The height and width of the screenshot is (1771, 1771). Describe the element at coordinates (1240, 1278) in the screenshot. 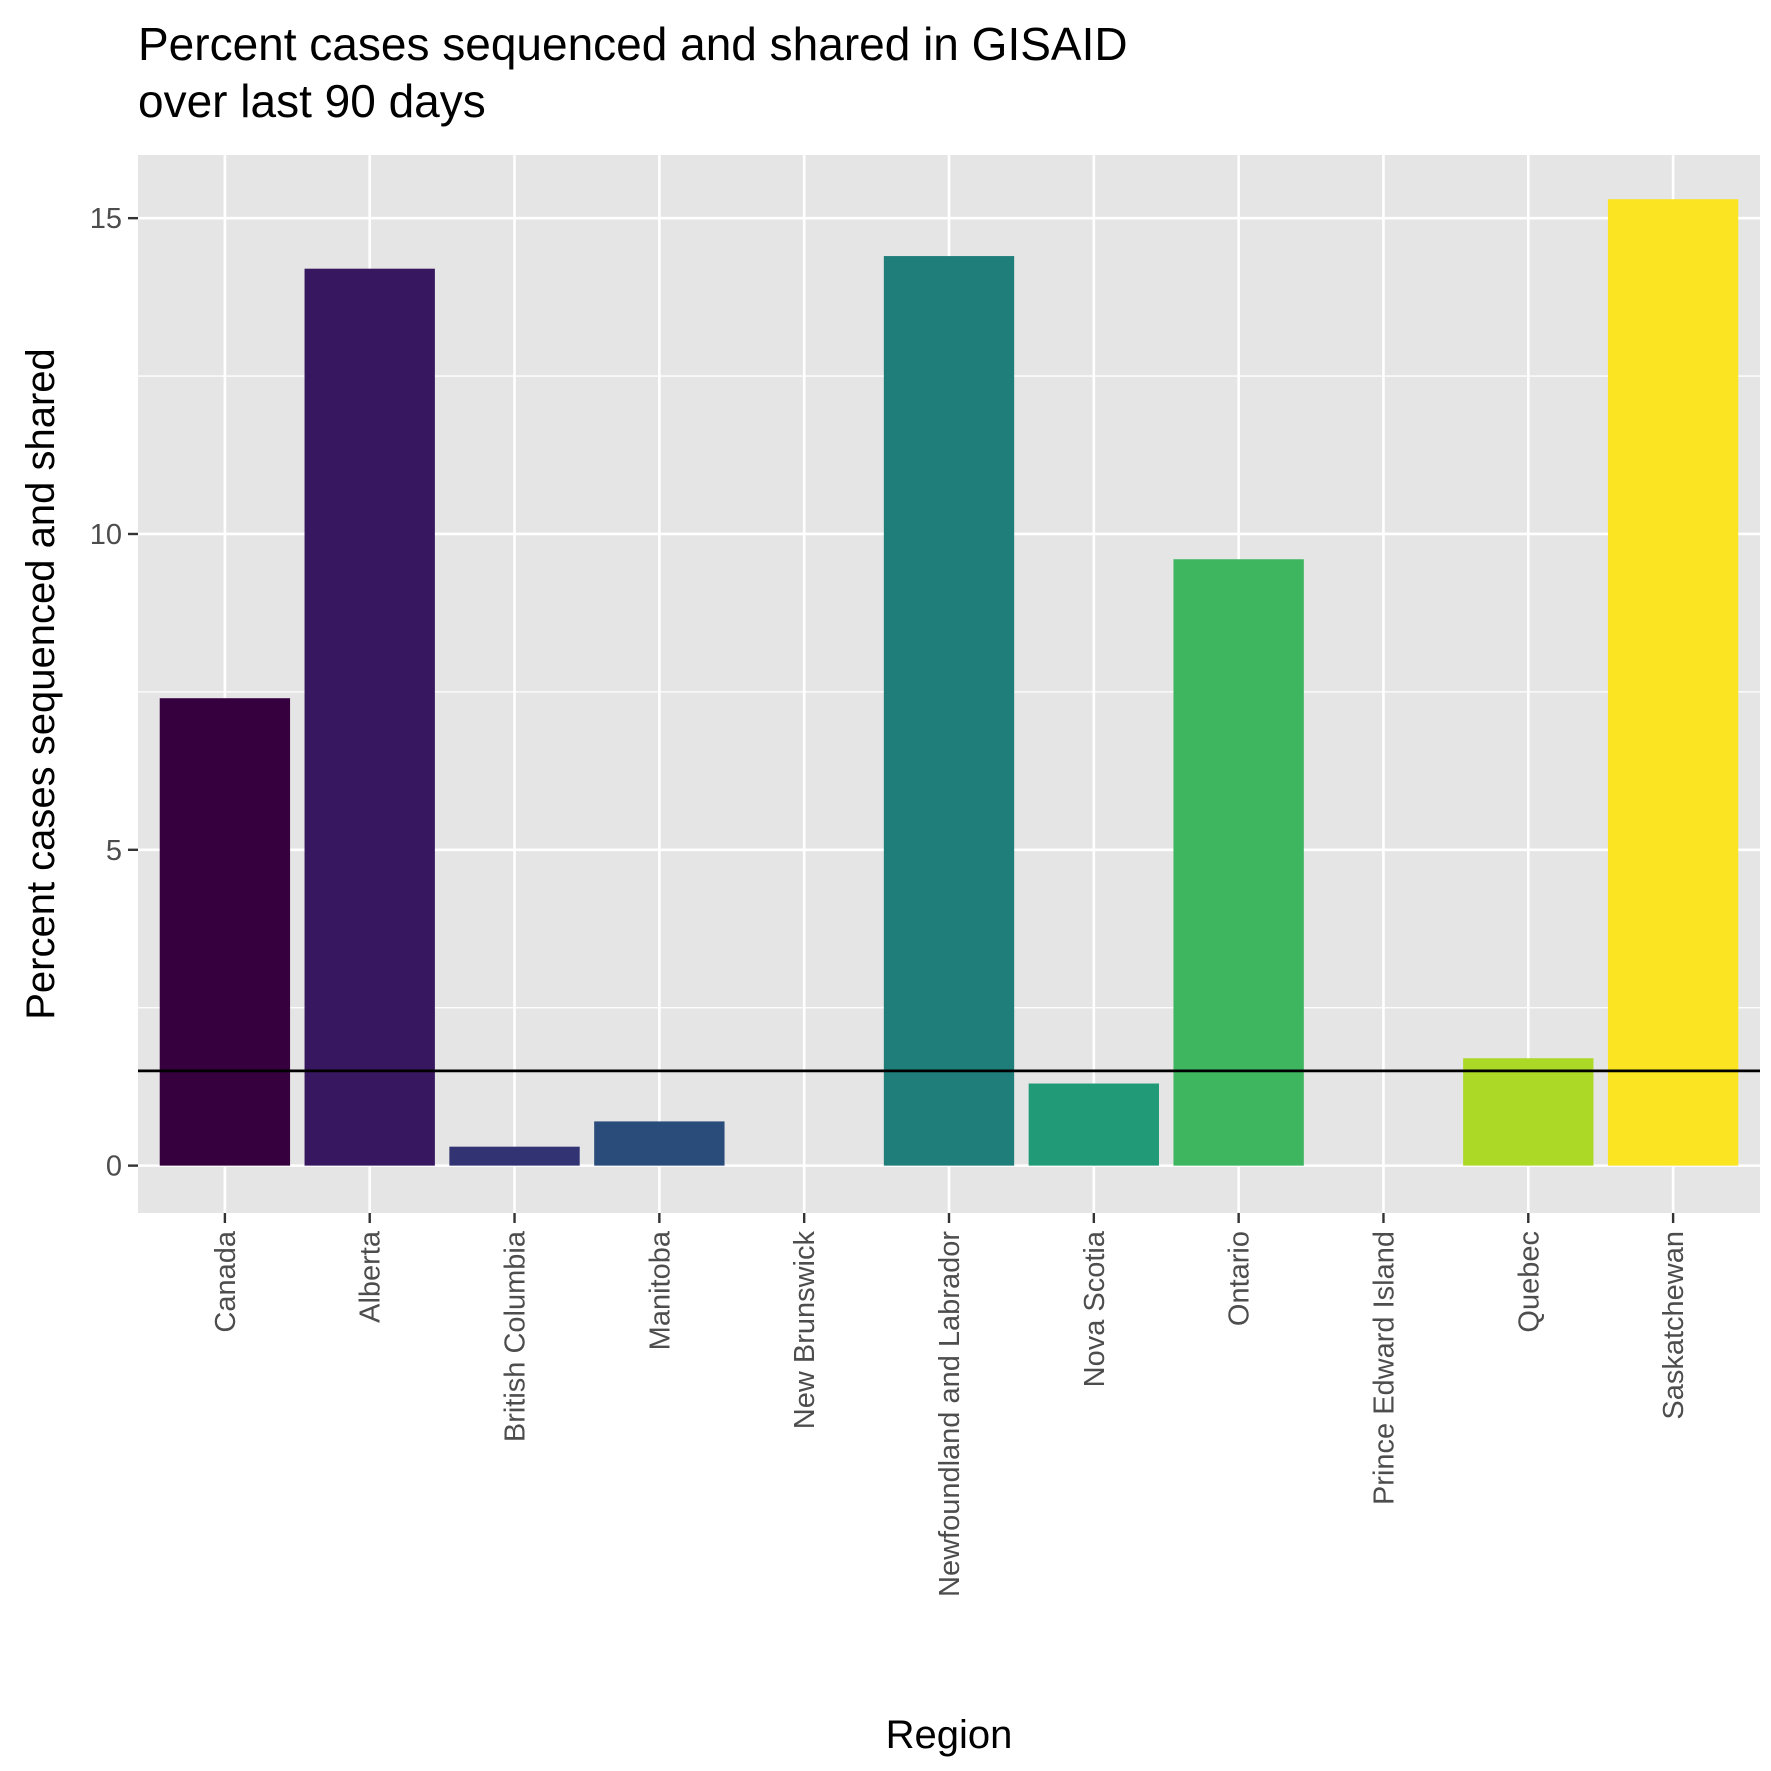

I see `x-tick-label: Ontario` at that location.